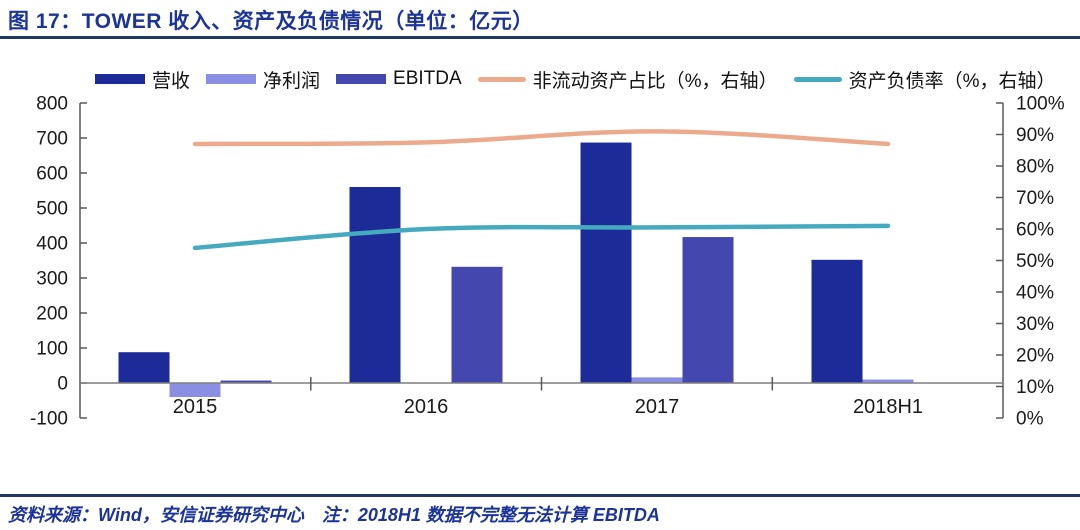 The width and height of the screenshot is (1080, 530). I want to click on note-text: 注：2018H1 数据不完整无法计算 EBITDA, so click(490, 515).